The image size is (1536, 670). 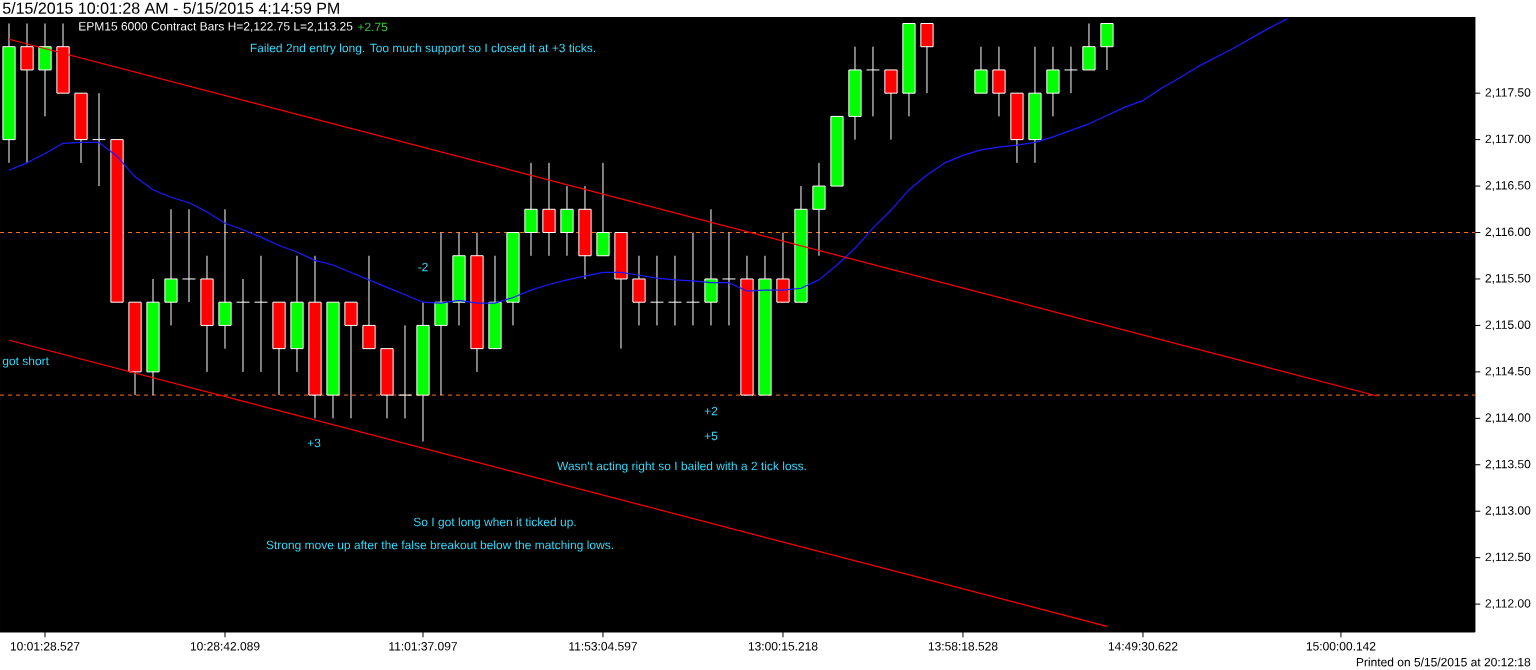 I want to click on x-tick-label: 11:53:04.597, so click(x=603, y=646).